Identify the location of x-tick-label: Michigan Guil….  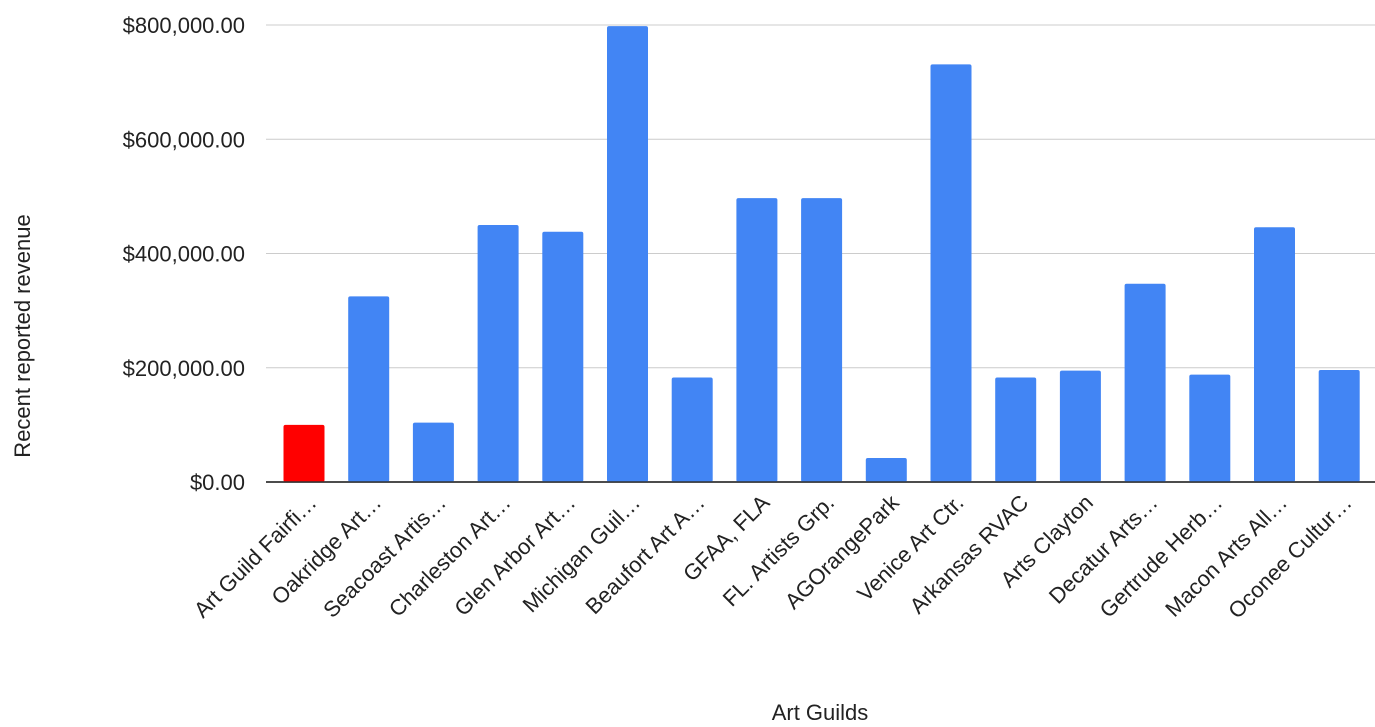
(581, 553).